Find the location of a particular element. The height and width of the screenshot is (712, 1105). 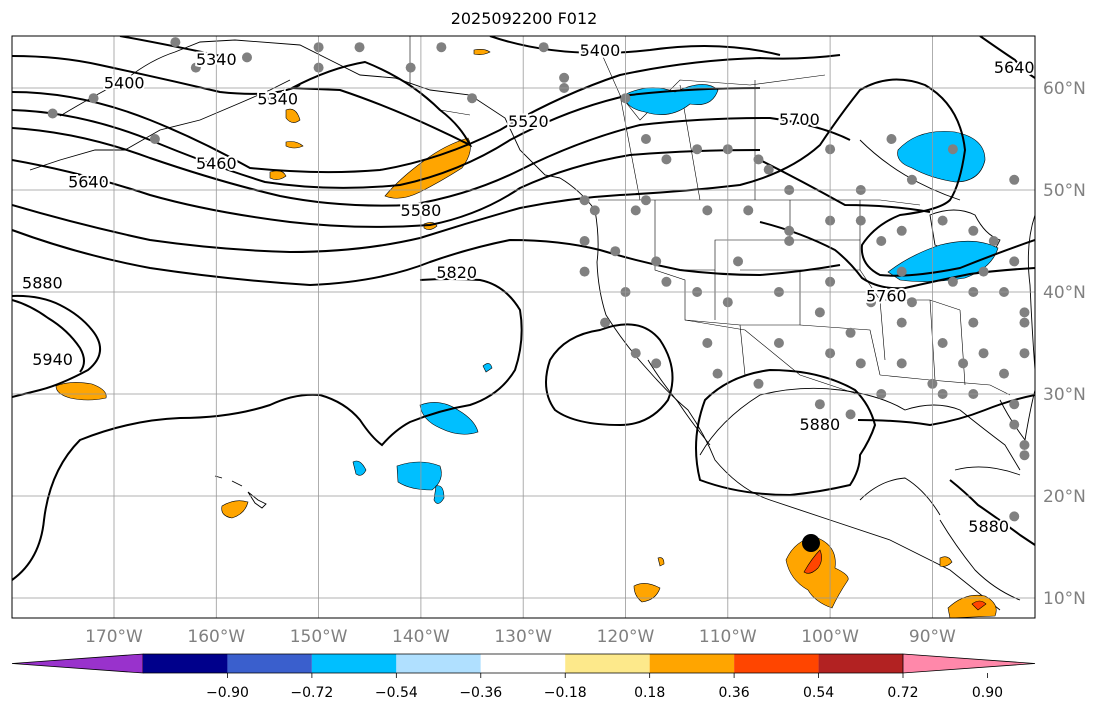

lat-tick-label: 40°N is located at coordinates (1064, 293).